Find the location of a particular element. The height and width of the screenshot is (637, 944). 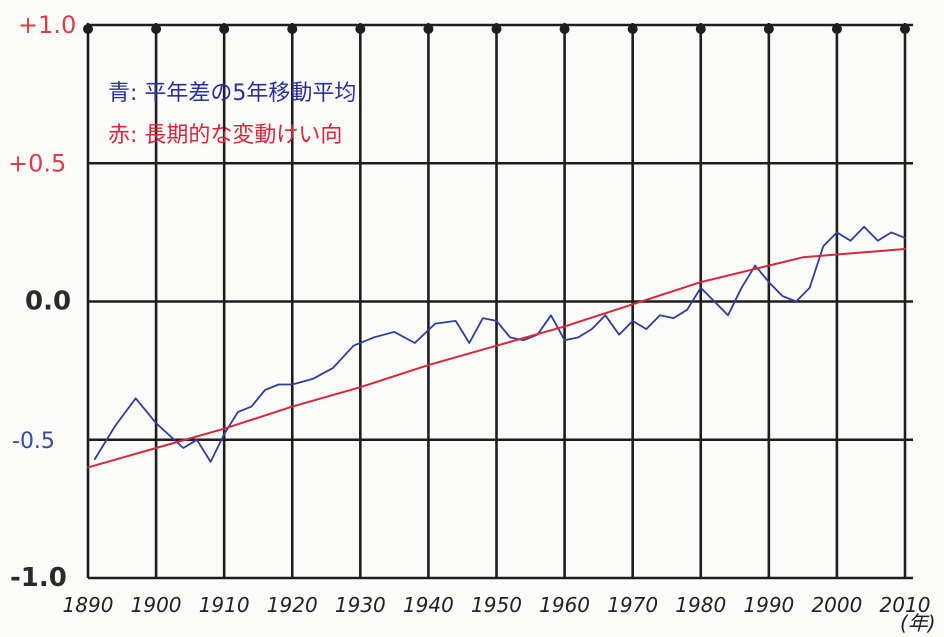

x-tick-label: 2010 is located at coordinates (905, 605).